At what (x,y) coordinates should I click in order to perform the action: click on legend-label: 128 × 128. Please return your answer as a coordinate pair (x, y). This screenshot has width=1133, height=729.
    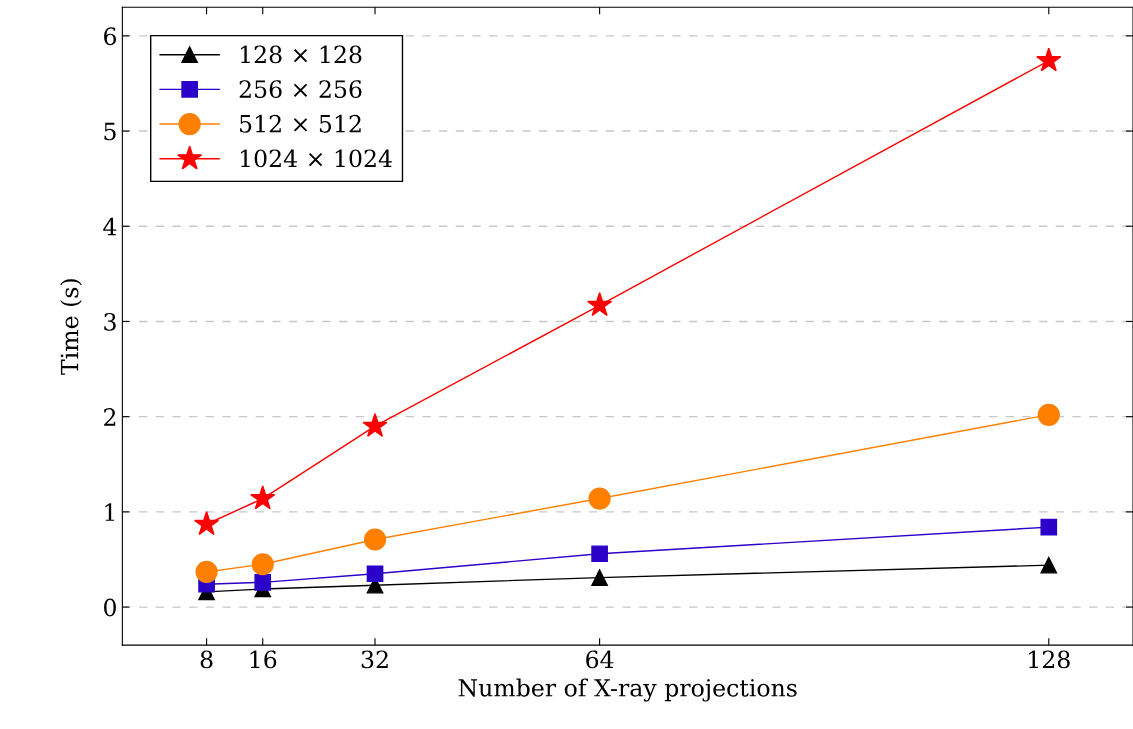
    Looking at the image, I should click on (301, 54).